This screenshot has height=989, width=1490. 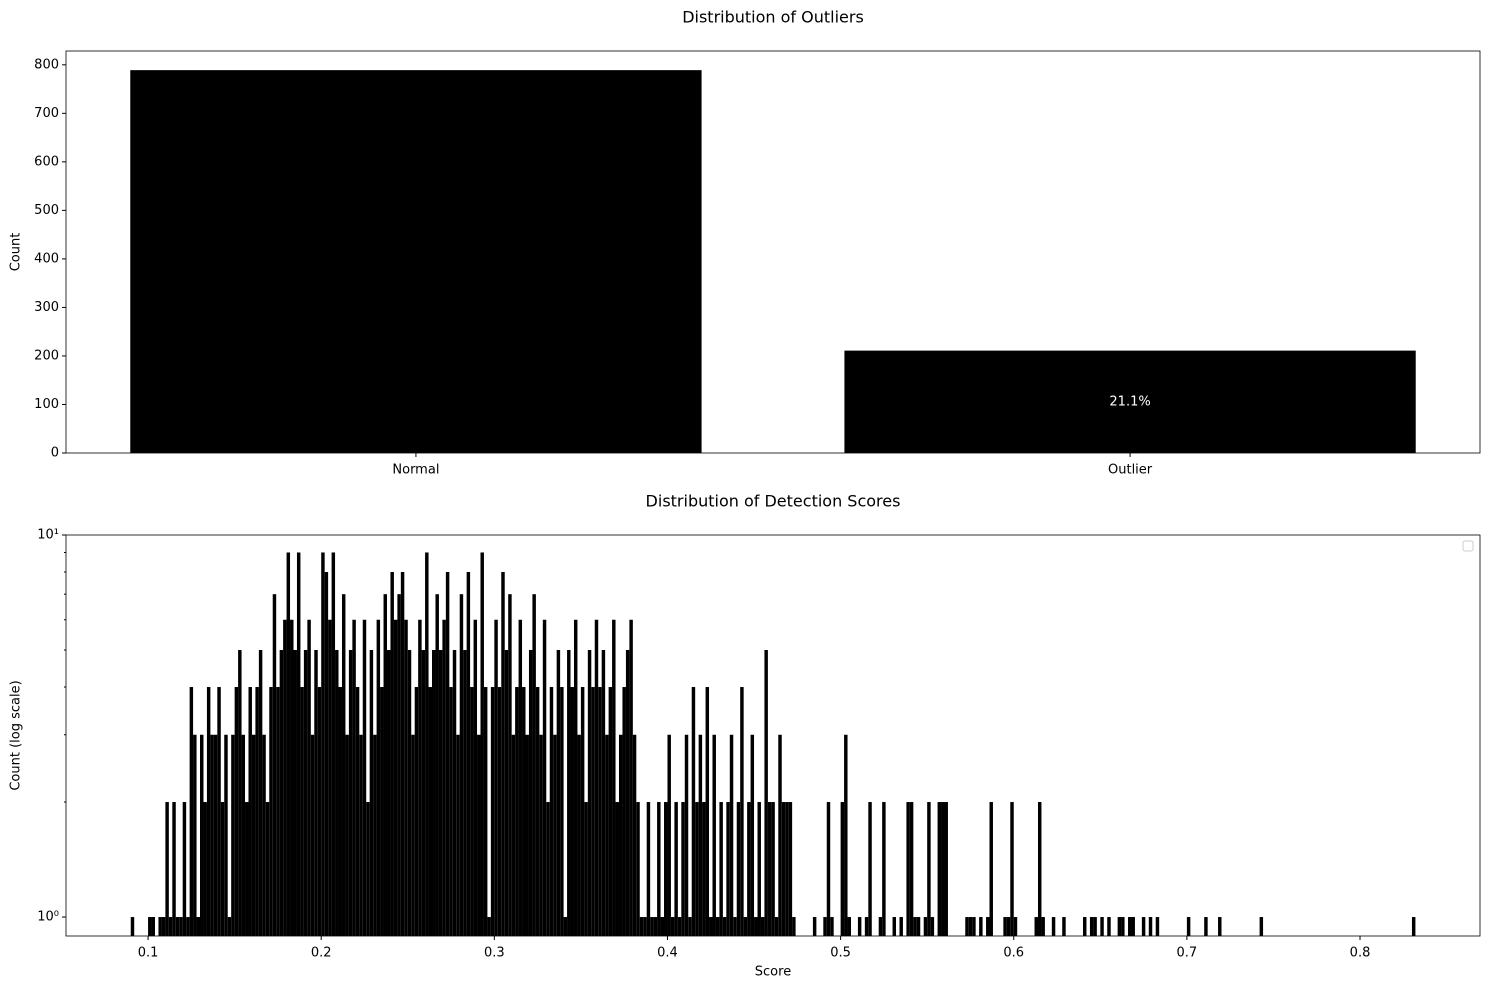 I want to click on y-tick-label: 10¹, so click(x=48, y=535).